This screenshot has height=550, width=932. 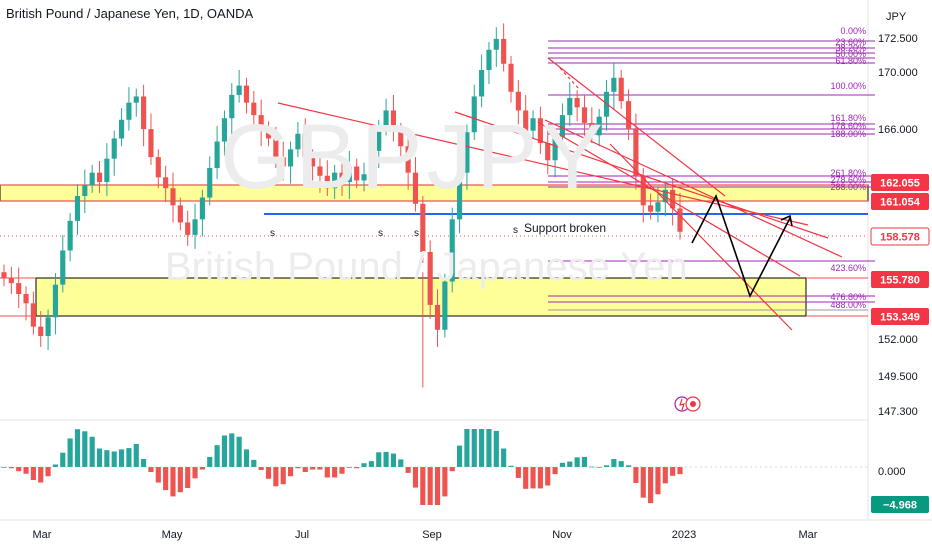 What do you see at coordinates (848, 187) in the screenshot?
I see `fib-label: 288.00%` at bounding box center [848, 187].